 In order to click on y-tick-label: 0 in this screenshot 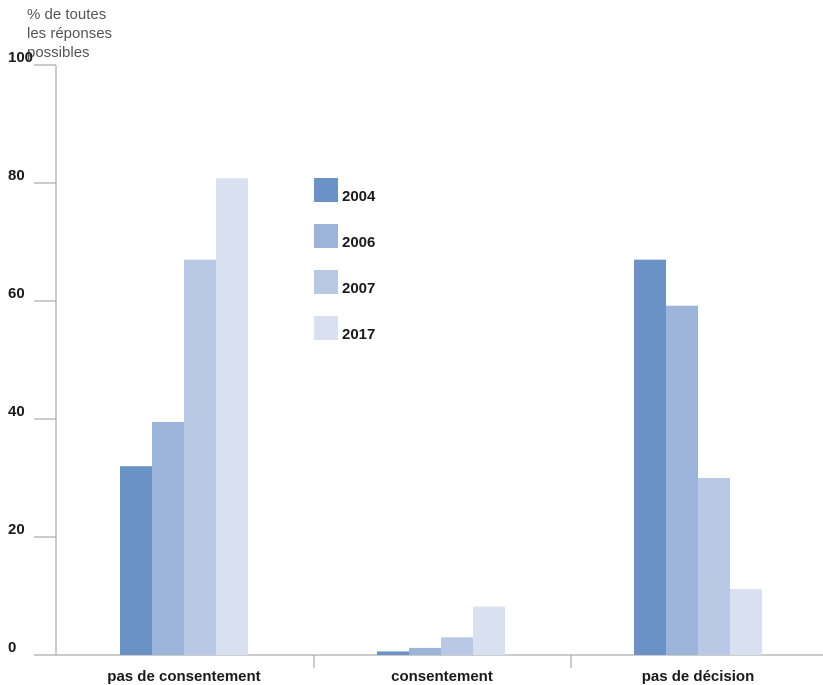, I will do `click(12, 647)`.